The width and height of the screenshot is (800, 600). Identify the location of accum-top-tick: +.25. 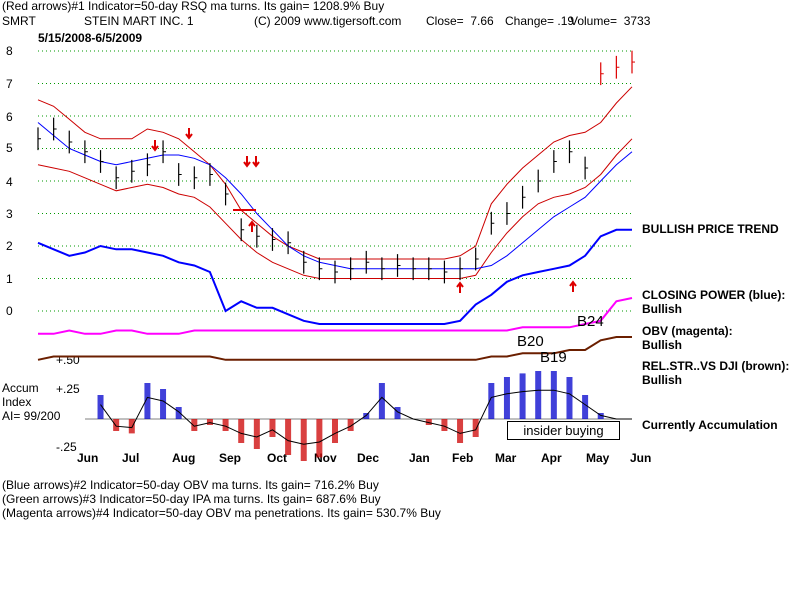
(68, 389).